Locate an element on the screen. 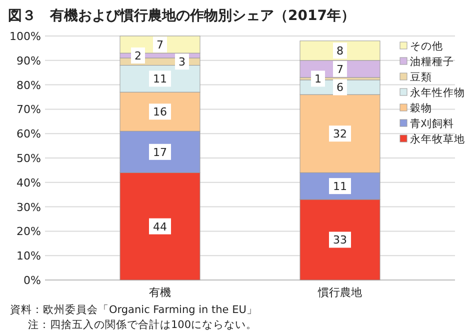  y-tick-label: 50% is located at coordinates (28, 158).